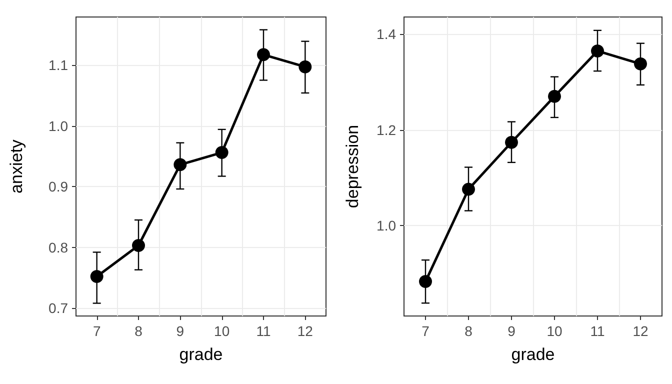  Describe the element at coordinates (58, 308) in the screenshot. I see `y-tick-label: 0.7` at that location.